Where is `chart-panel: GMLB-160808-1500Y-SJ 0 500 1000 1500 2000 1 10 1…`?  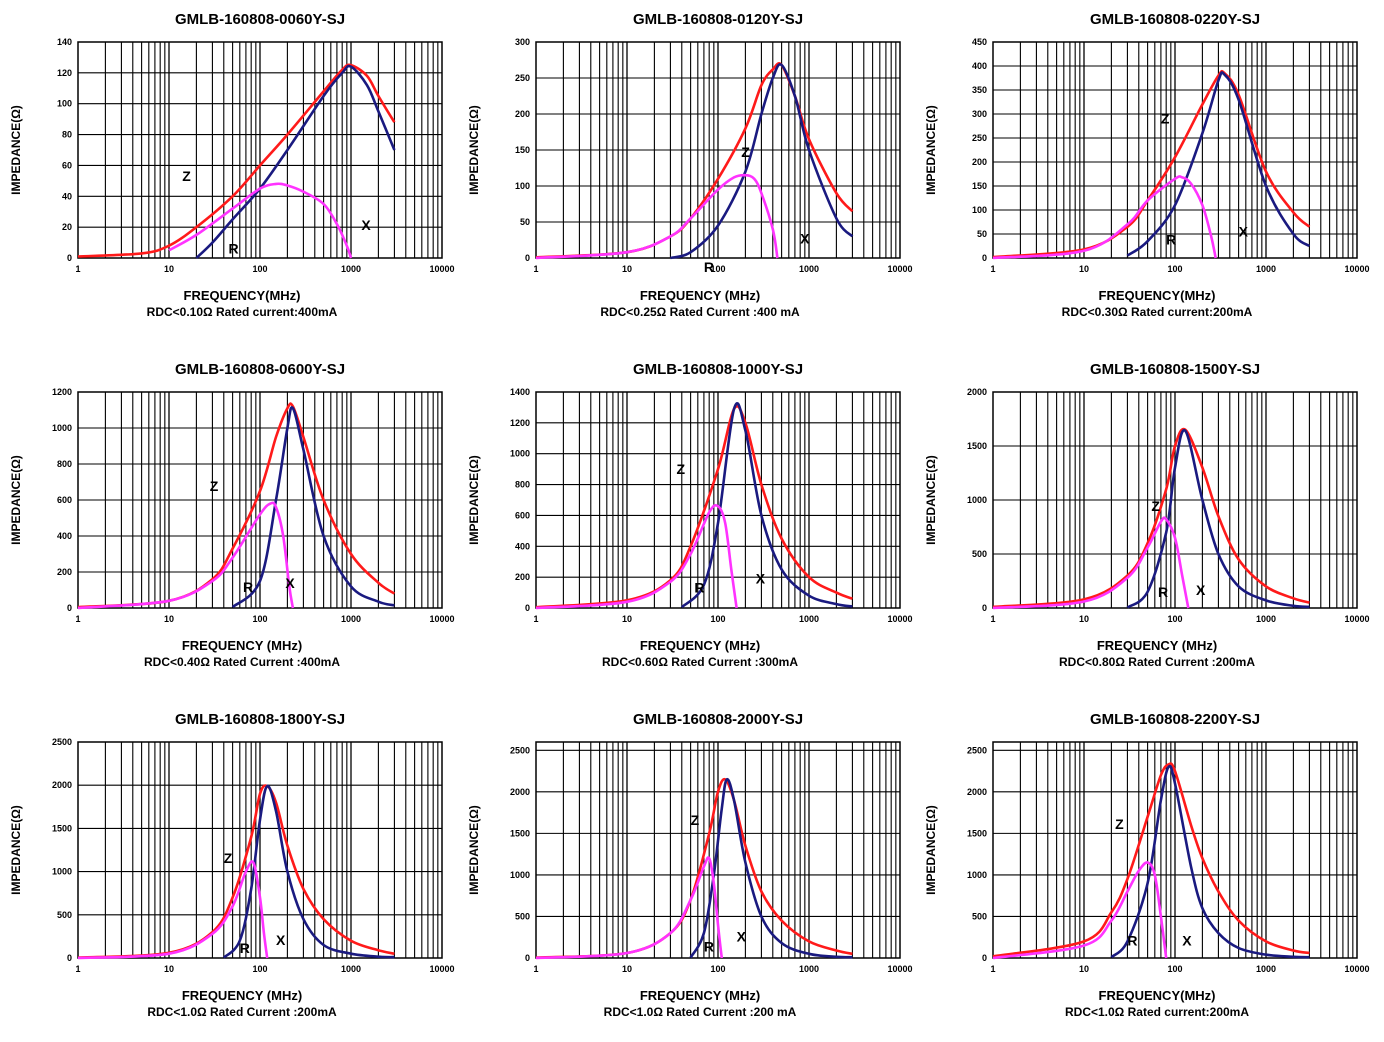 chart-panel: GMLB-160808-1500Y-SJ 0 500 1000 1500 2000 1 10 1… is located at coordinates (1145, 521).